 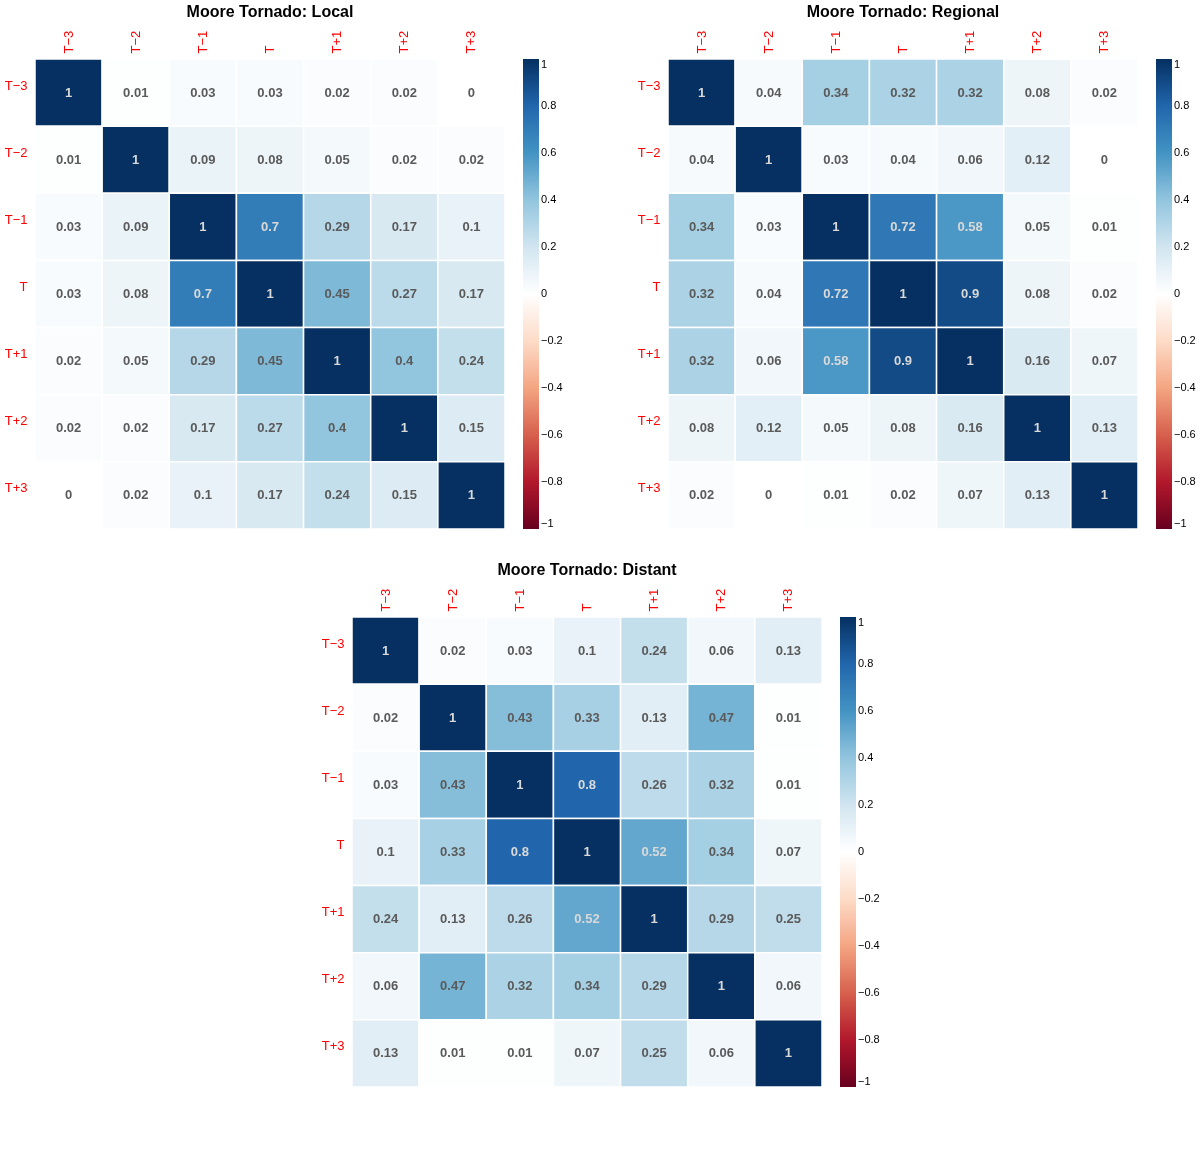 I want to click on y-tick-label: T, so click(x=656, y=286).